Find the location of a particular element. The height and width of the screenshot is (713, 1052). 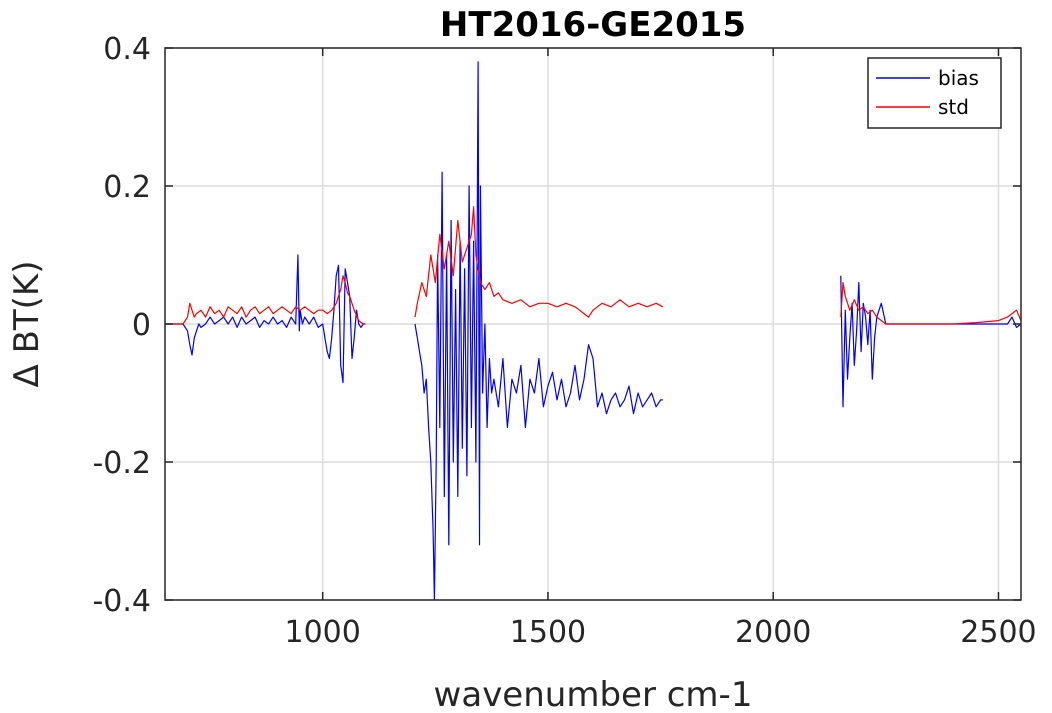

y-axis-label: Δ BT(K) is located at coordinates (27, 324).